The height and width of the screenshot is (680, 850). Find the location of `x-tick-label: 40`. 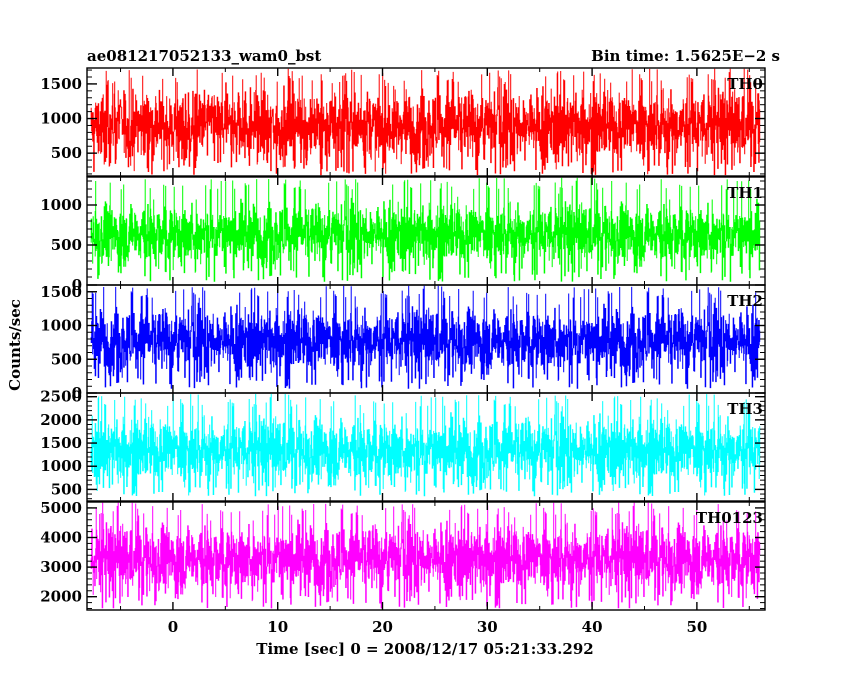

x-tick-label: 40 is located at coordinates (592, 627).